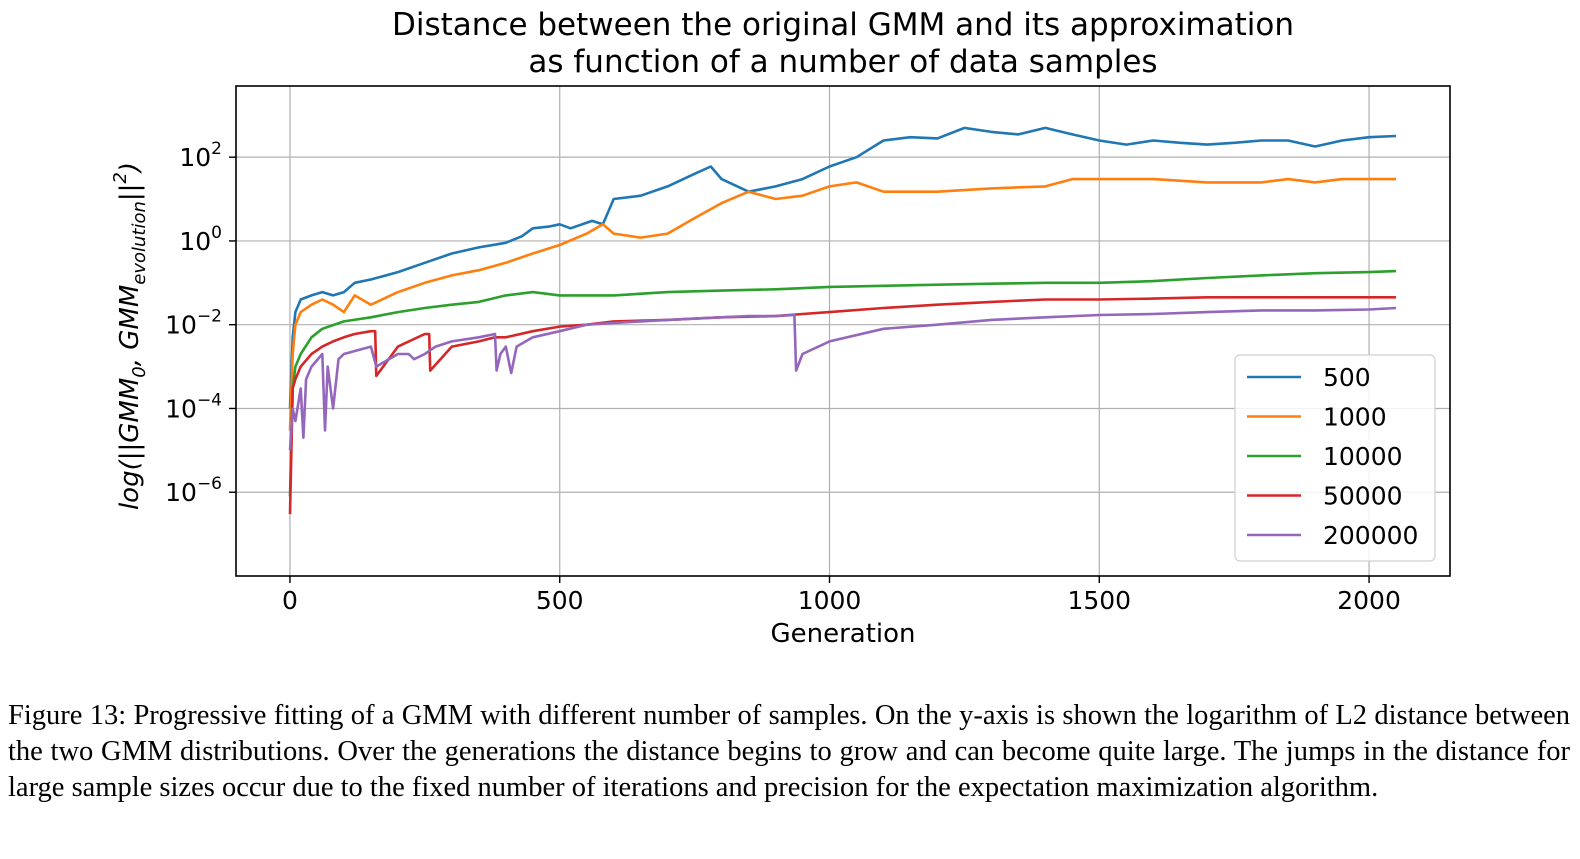 The width and height of the screenshot is (1580, 859). I want to click on legend-label: 500, so click(1347, 377).